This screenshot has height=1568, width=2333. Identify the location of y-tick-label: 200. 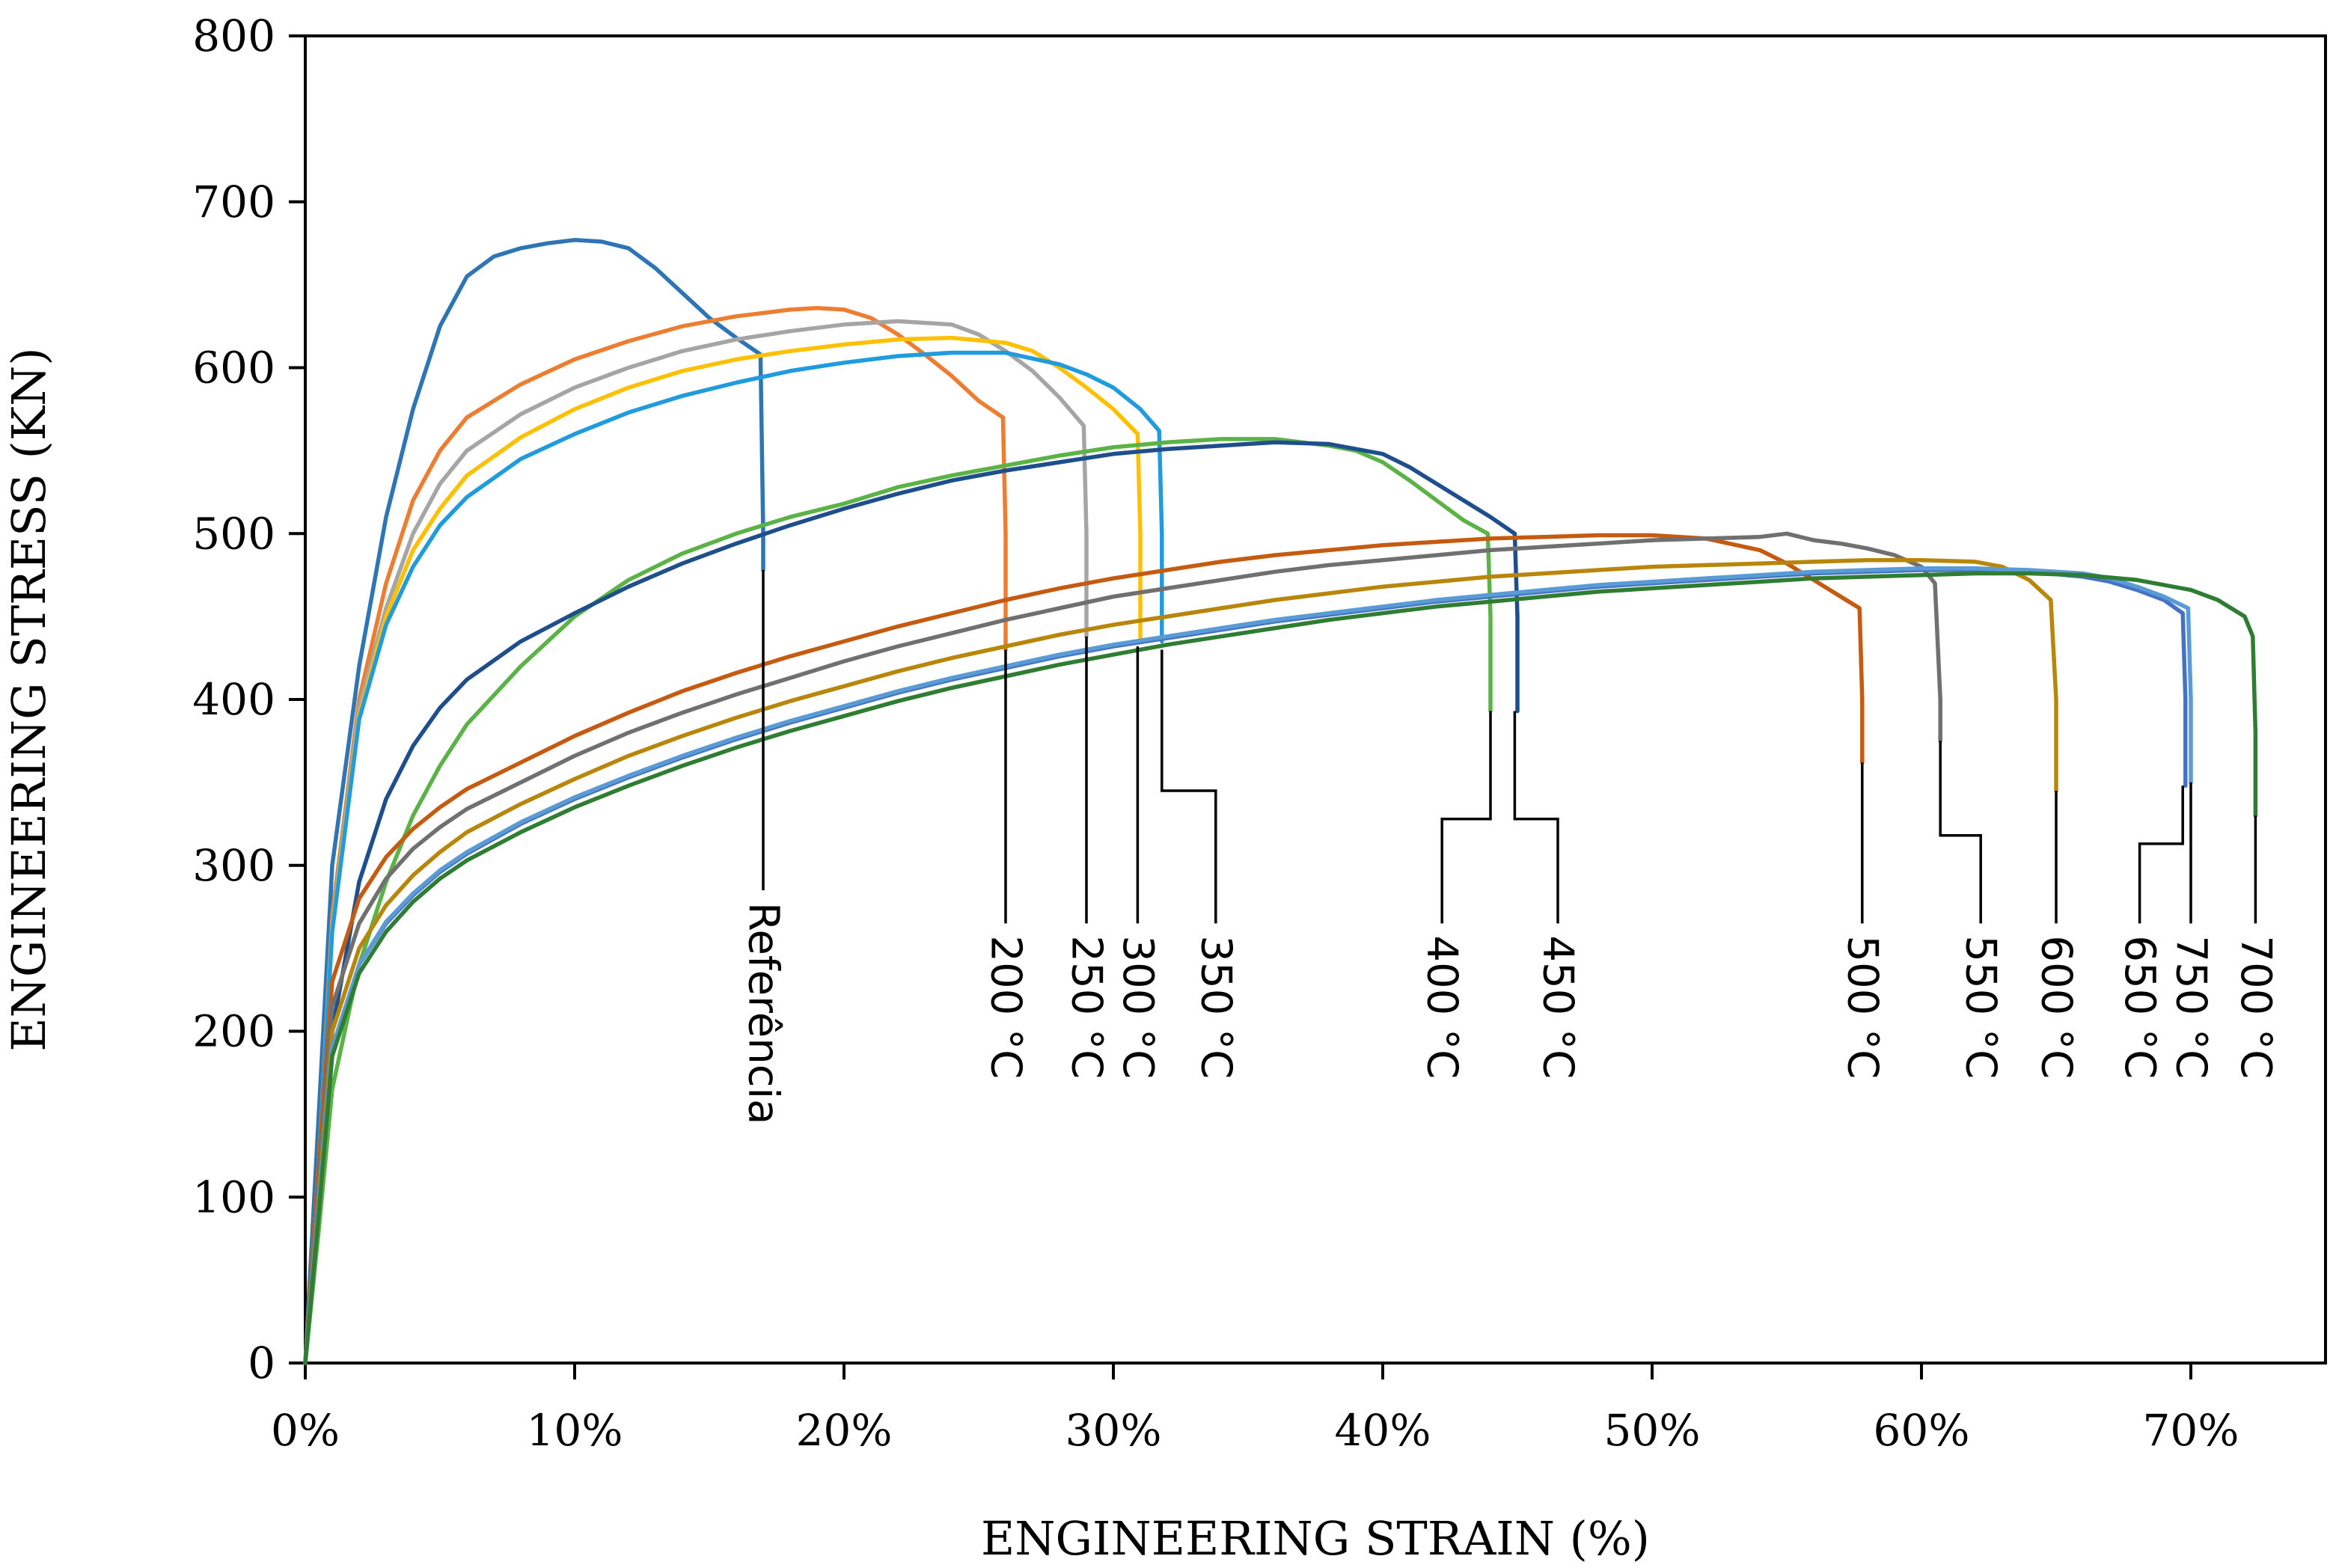
(234, 1031).